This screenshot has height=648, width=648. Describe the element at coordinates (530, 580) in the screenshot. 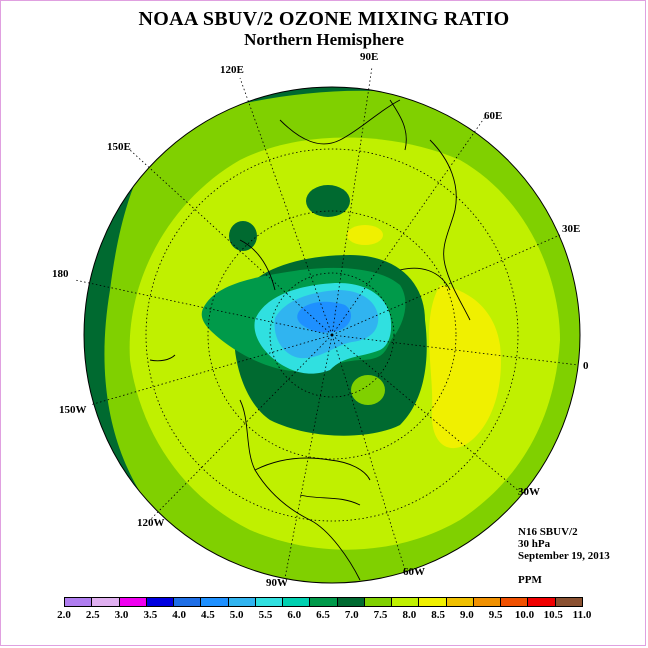

I see `units-label: PPM` at that location.